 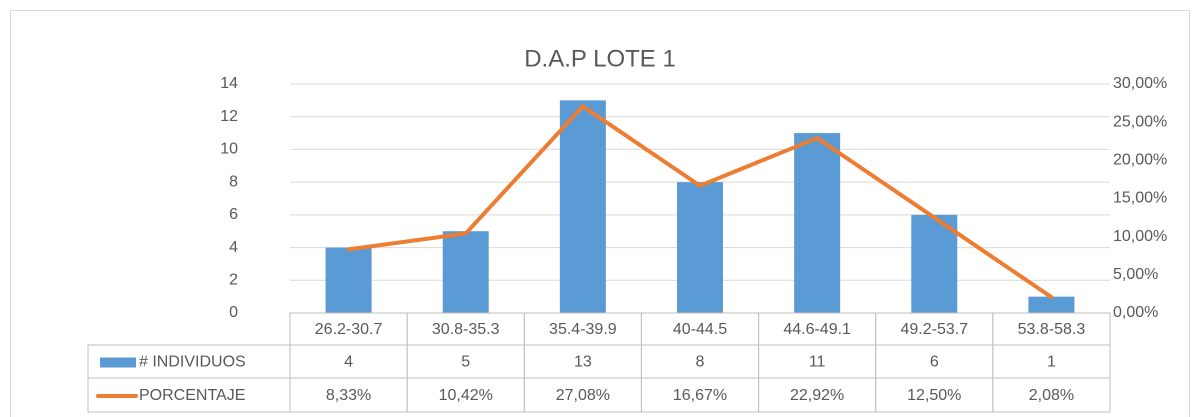 I want to click on x-tick-label: 26.2-30.7, so click(x=349, y=329).